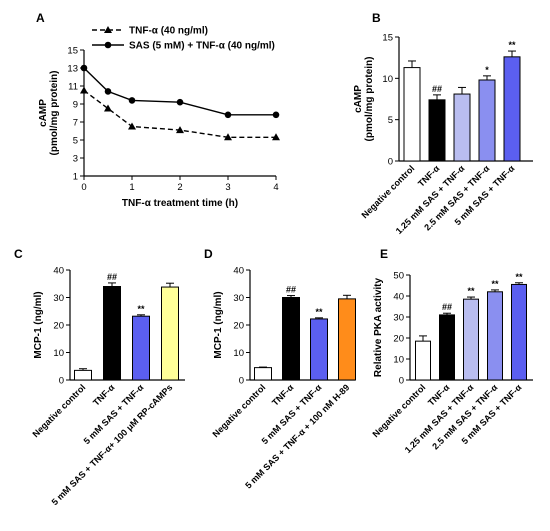 The height and width of the screenshot is (531, 550). Describe the element at coordinates (297, 436) in the screenshot. I see `category-label: 5 mM SAS + TNF-α + 100 nM H-89` at that location.